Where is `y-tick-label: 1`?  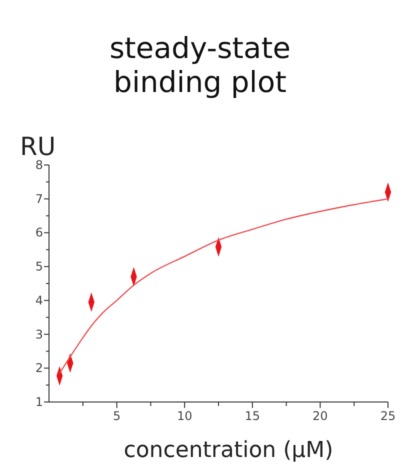 y-tick-label: 1 is located at coordinates (39, 402).